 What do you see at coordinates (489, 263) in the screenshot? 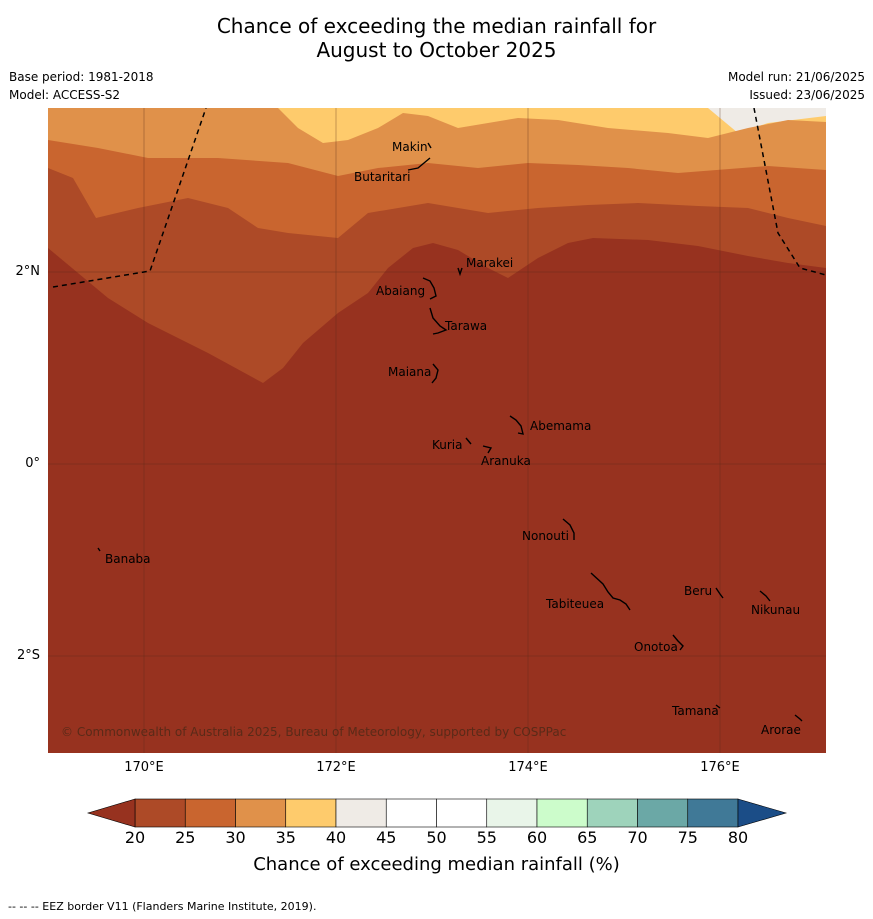
I see `island-label-marakei: Marakei` at bounding box center [489, 263].